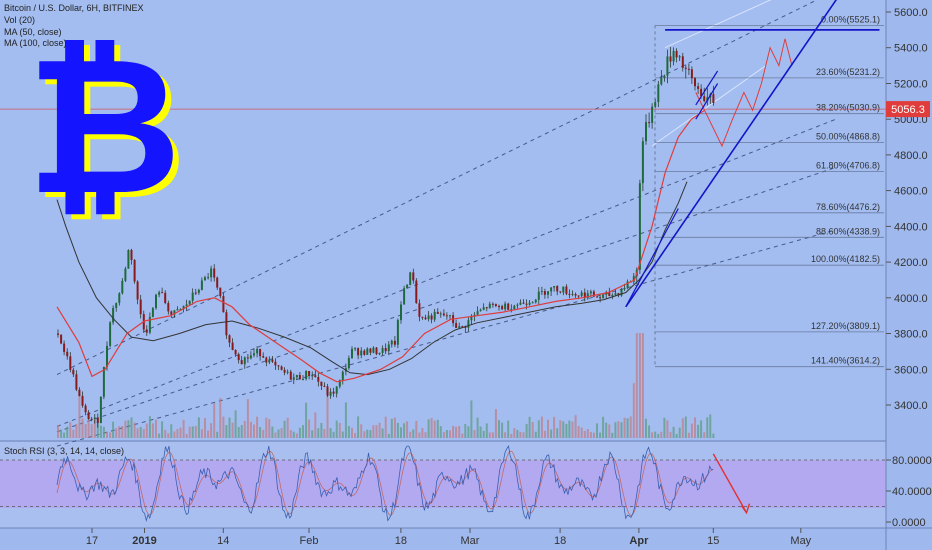 The image size is (932, 550). What do you see at coordinates (911, 227) in the screenshot?
I see `y-tick-label: 4400.0` at bounding box center [911, 227].